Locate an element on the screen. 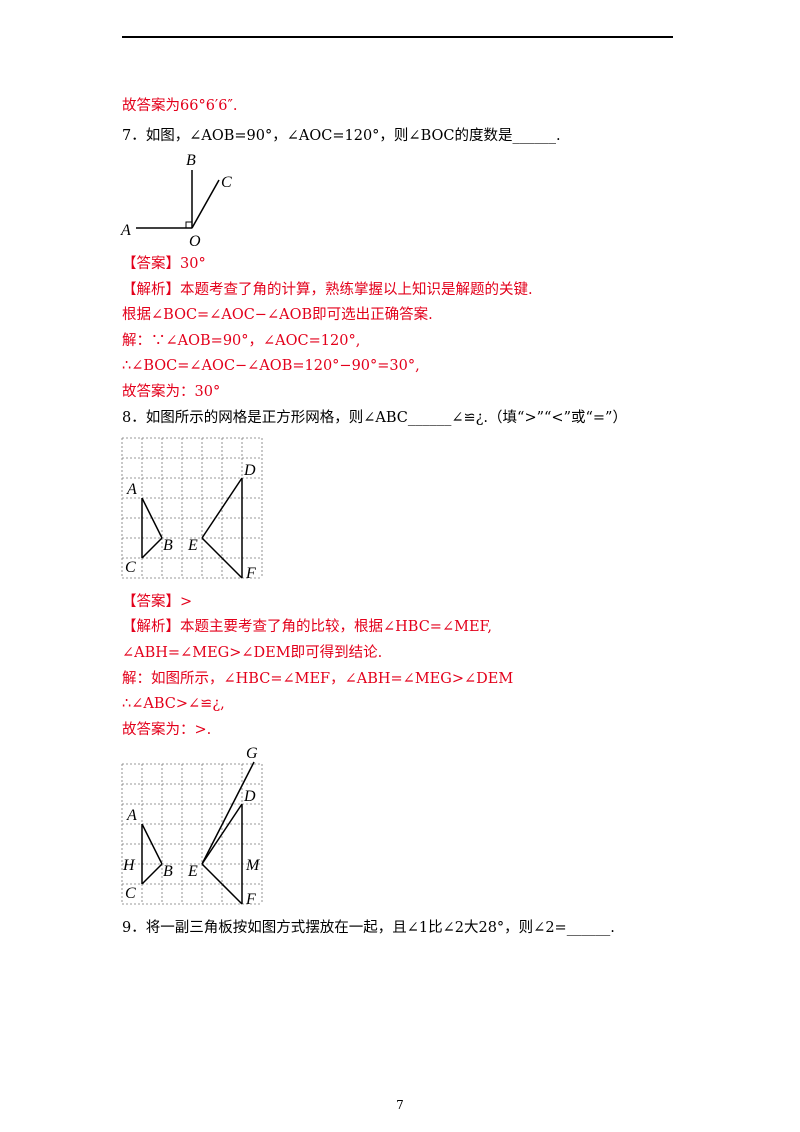 The width and height of the screenshot is (800, 1132). question-7: 7．如图，∠AOB=90°，∠AOC=120°，则∠BOC的度数是______. is located at coordinates (341, 136).